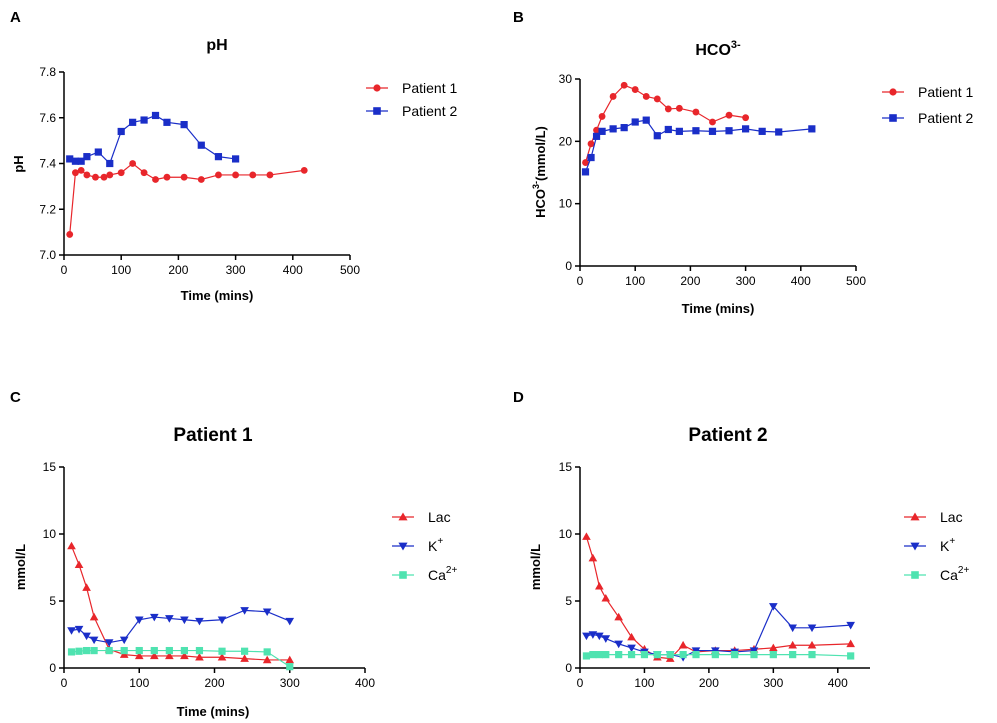  Describe the element at coordinates (47, 209) in the screenshot. I see `y-tick-label: 7.2` at that location.